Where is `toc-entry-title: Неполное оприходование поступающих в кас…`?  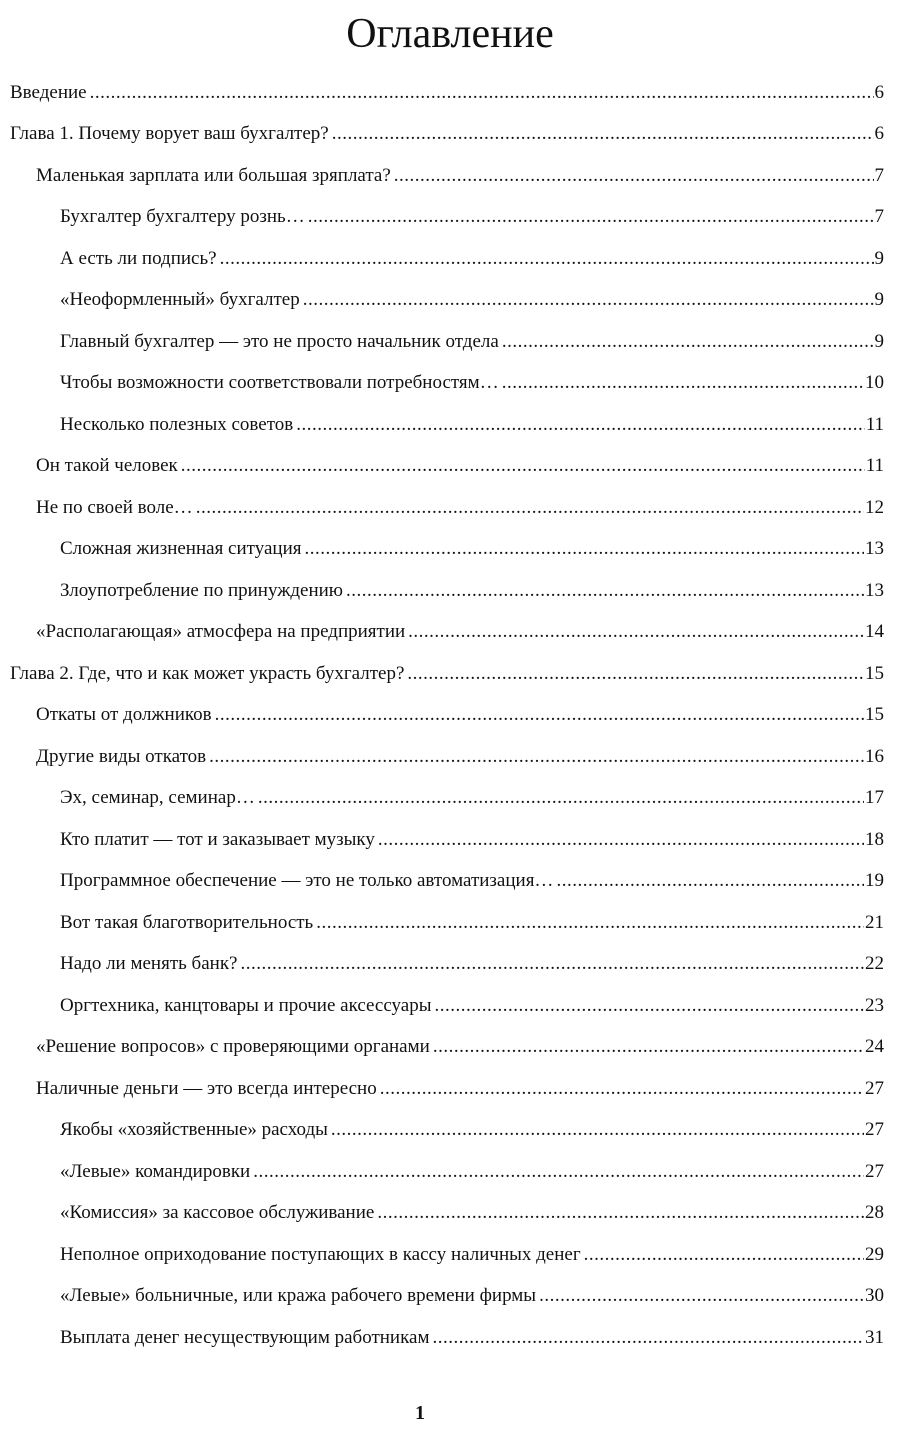
toc-entry-title: Неполное оприходование поступающих в кас… is located at coordinates (320, 1254).